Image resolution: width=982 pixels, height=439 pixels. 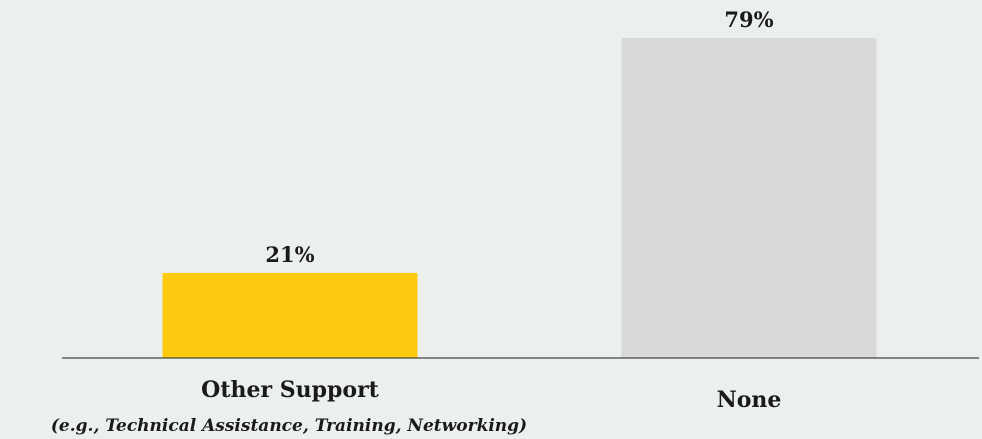 What do you see at coordinates (290, 390) in the screenshot?
I see `category-label-other-support: Other Support` at bounding box center [290, 390].